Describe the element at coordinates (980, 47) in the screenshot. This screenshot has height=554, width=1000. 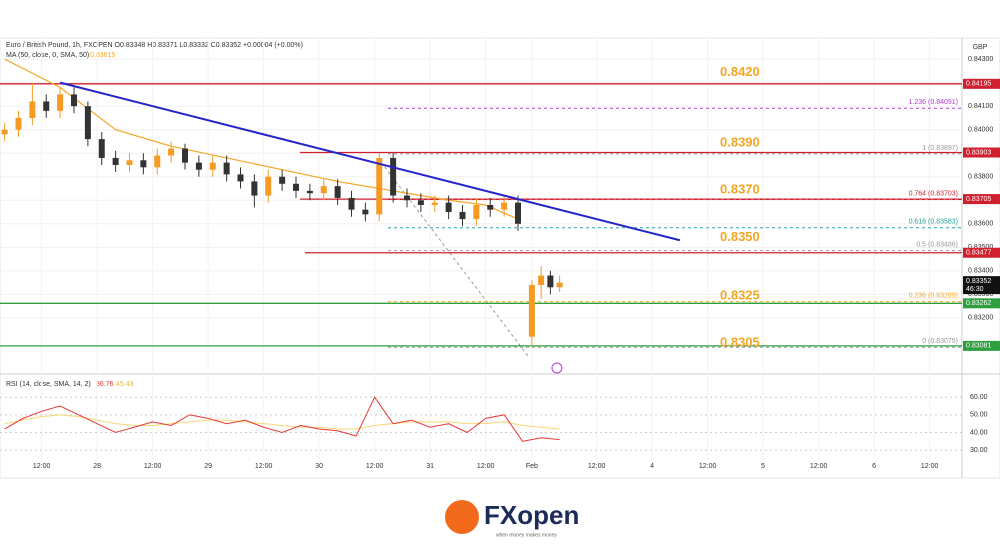
I see `currency: GBP` at that location.